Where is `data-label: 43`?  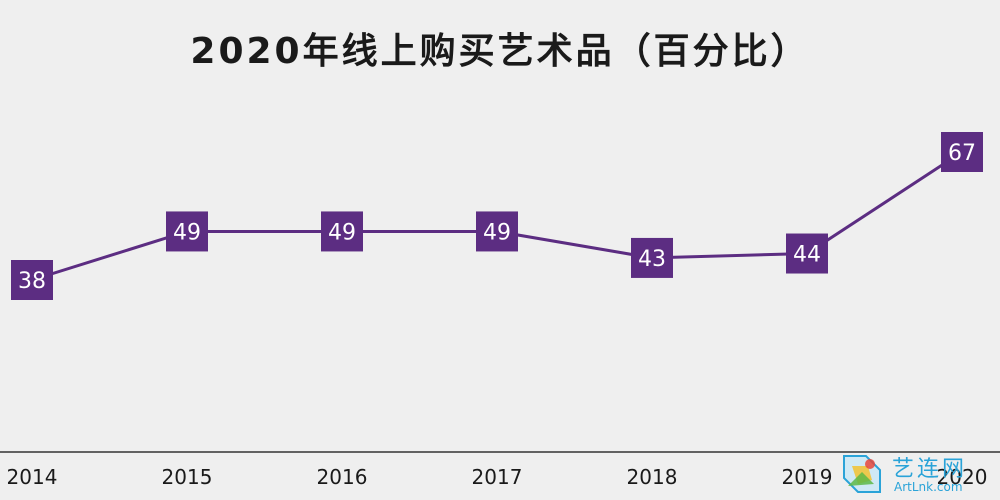
data-label: 43 is located at coordinates (652, 259).